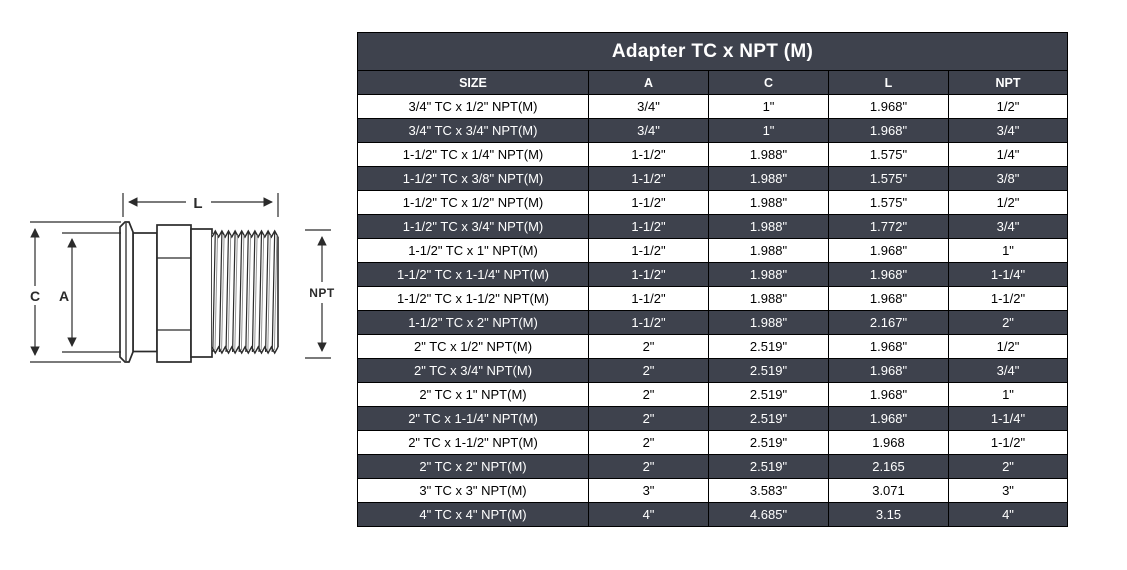 Image resolution: width=1127 pixels, height=570 pixels. I want to click on dimension-flange-od, so click(75, 292).